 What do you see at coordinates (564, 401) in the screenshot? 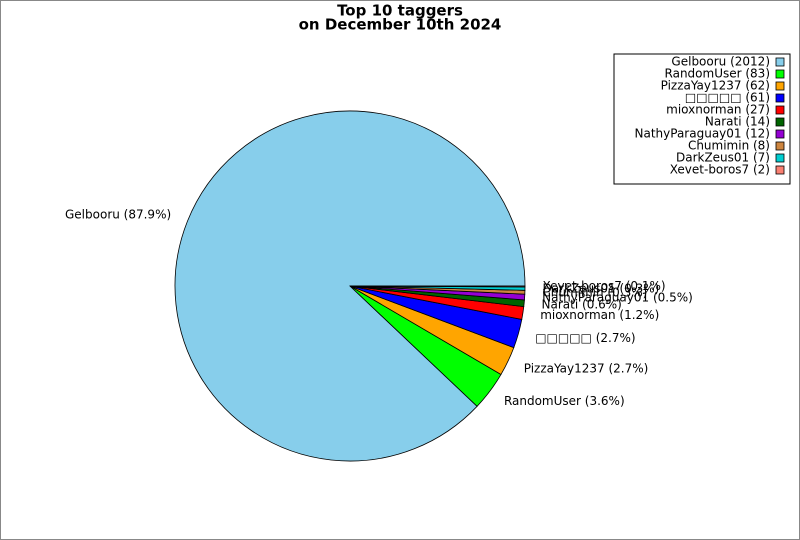
I see `slice-label: RandomUser (3.6%)` at bounding box center [564, 401].